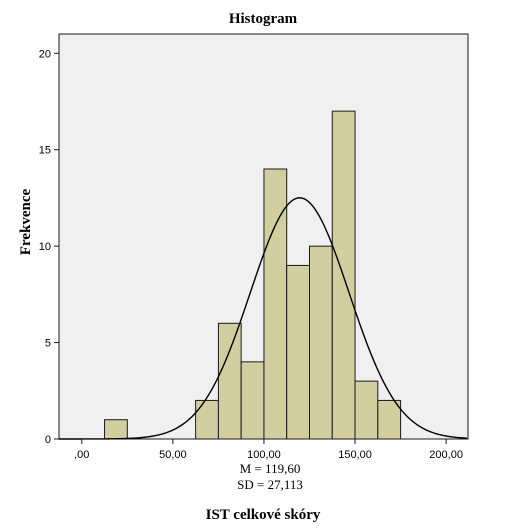 The width and height of the screenshot is (520, 530). What do you see at coordinates (26, 221) in the screenshot?
I see `y-axis-label: Frekvence` at bounding box center [26, 221].